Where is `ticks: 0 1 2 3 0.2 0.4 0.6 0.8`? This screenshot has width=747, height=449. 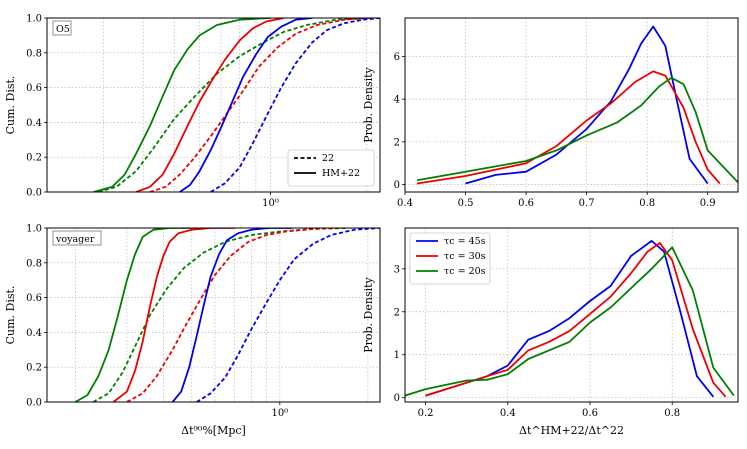
ticks: 0 1 2 3 0.2 0.4 0.6 0.8 is located at coordinates (537, 341).